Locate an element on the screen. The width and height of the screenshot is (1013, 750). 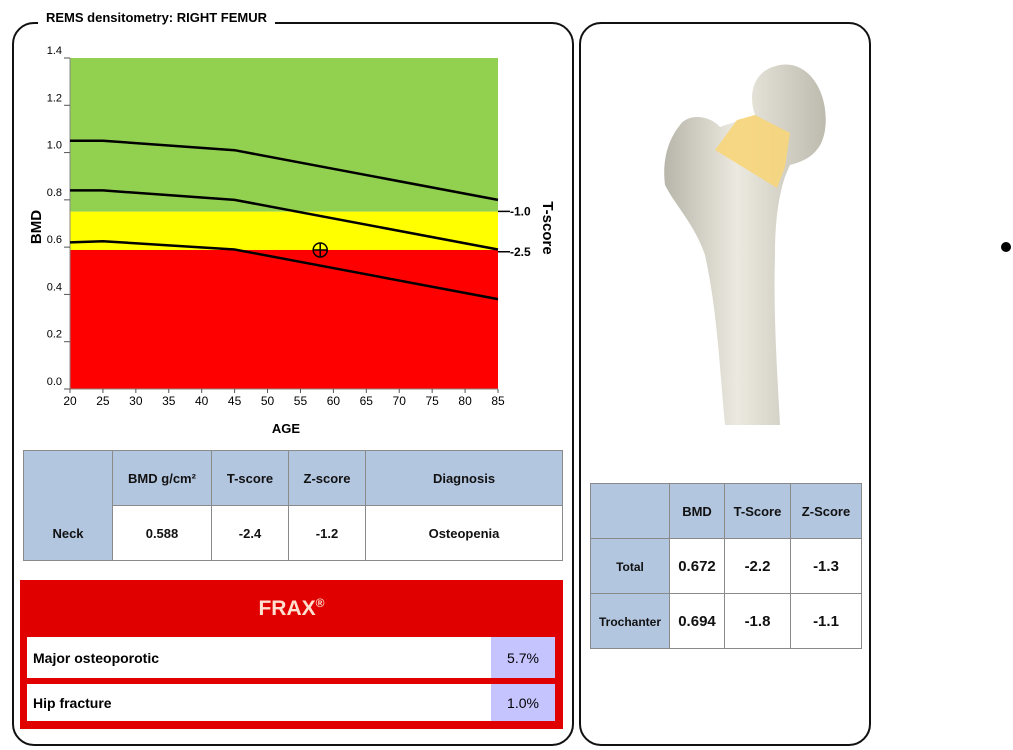
cell: -2.4 is located at coordinates (250, 533).